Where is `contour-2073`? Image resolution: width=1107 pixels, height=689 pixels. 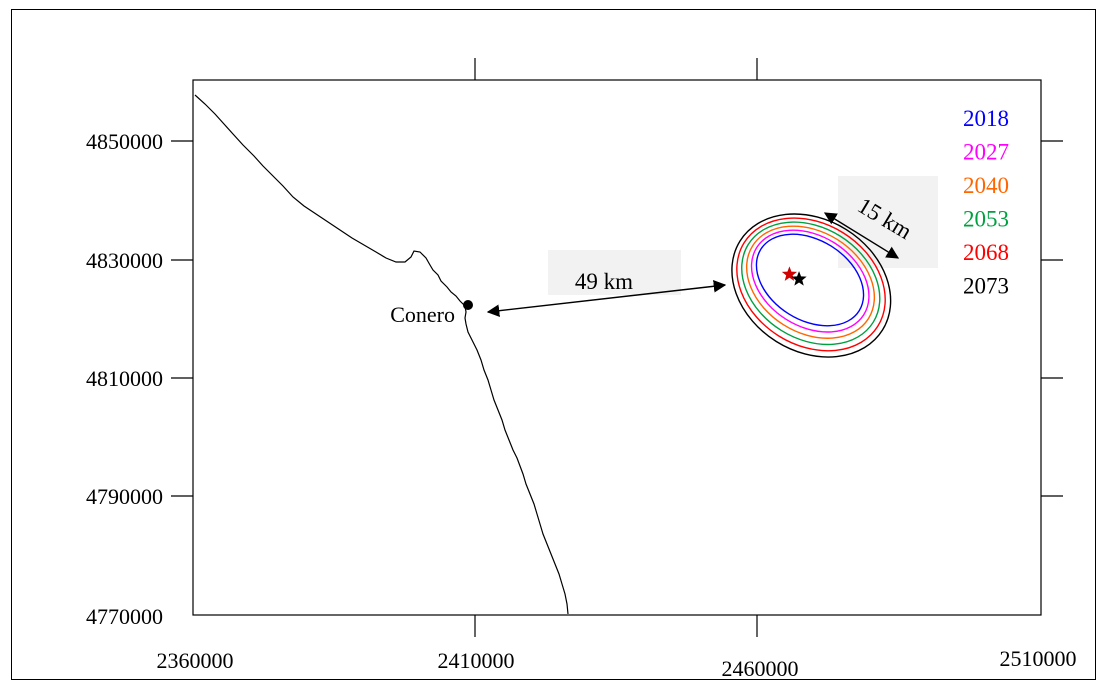 contour-2073 is located at coordinates (811, 285).